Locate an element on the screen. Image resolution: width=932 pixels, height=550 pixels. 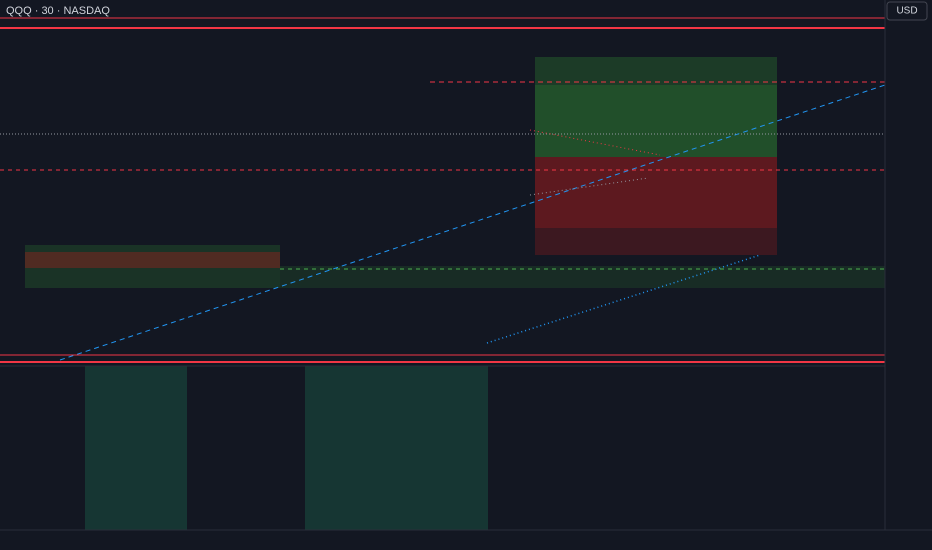
currency-button is located at coordinates (907, 11).